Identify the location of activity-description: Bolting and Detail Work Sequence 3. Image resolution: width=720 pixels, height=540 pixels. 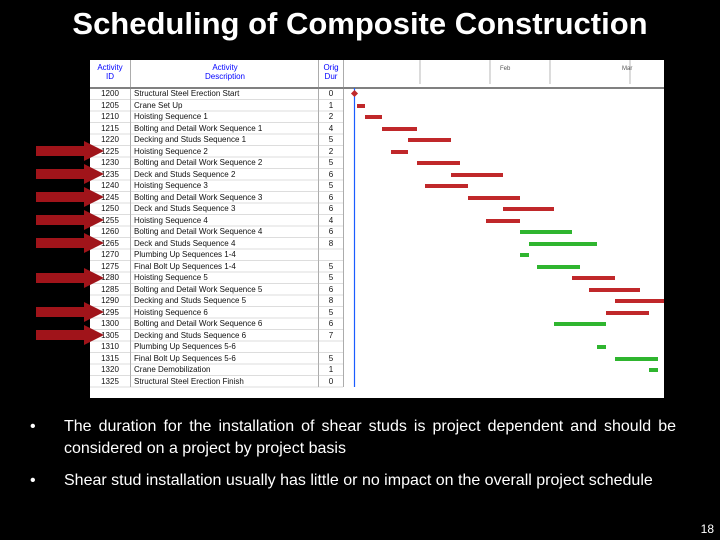
(198, 197).